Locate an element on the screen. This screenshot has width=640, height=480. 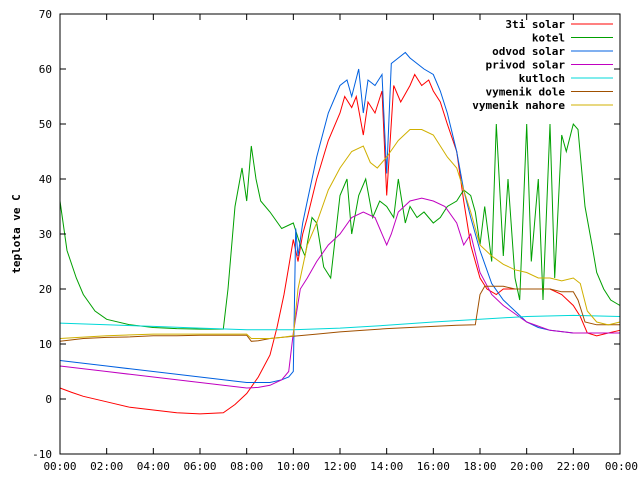
x-tick-label: 08:00 is located at coordinates (246, 466).